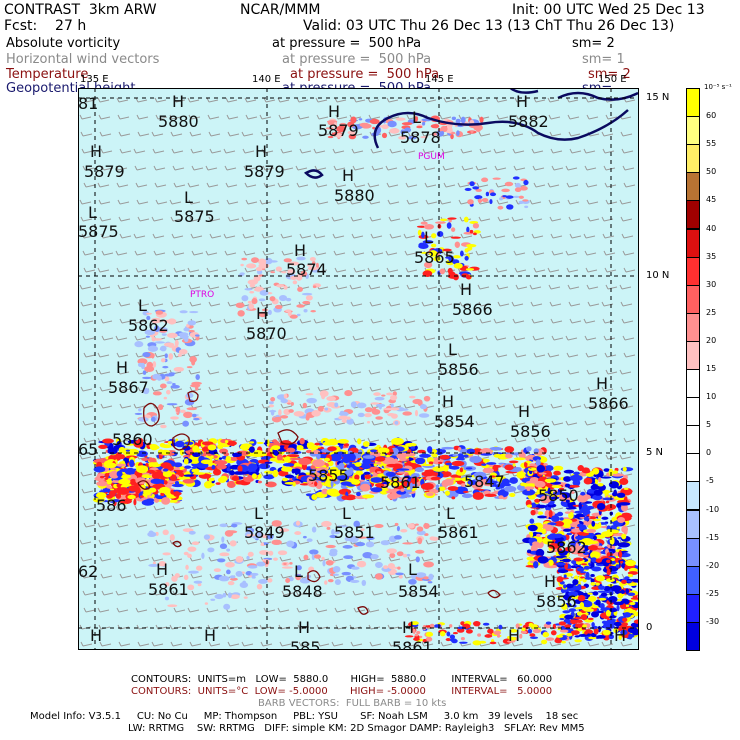 This screenshot has width=740, height=740. What do you see at coordinates (420, 137) in the screenshot?
I see `height-value: 5878` at bounding box center [420, 137].